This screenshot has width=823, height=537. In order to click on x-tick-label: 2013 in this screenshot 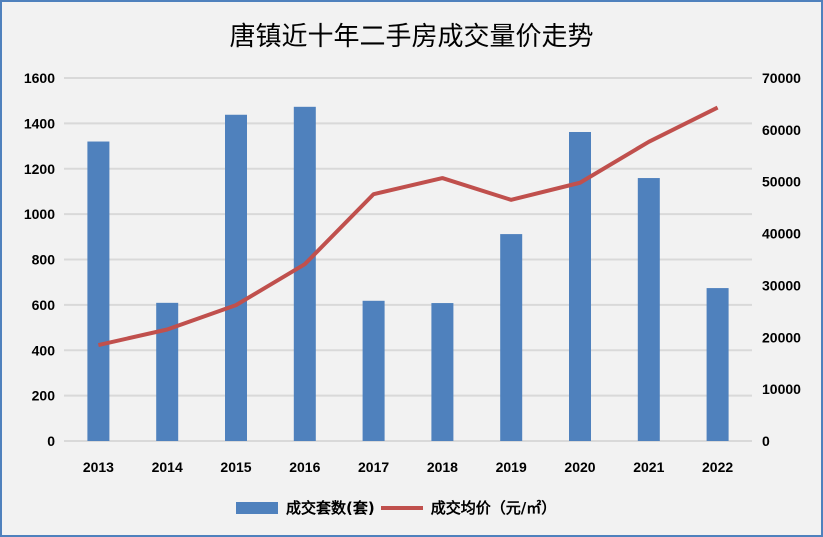, I will do `click(98, 467)`.